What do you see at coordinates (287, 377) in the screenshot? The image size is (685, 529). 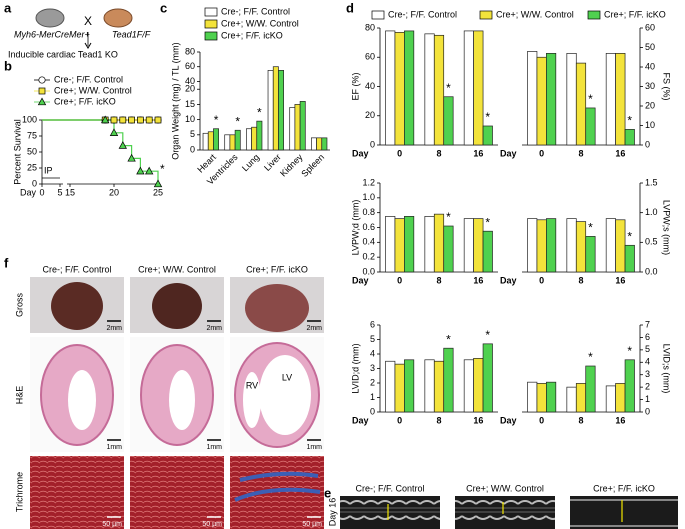 I see `region-label: LV` at bounding box center [287, 377].